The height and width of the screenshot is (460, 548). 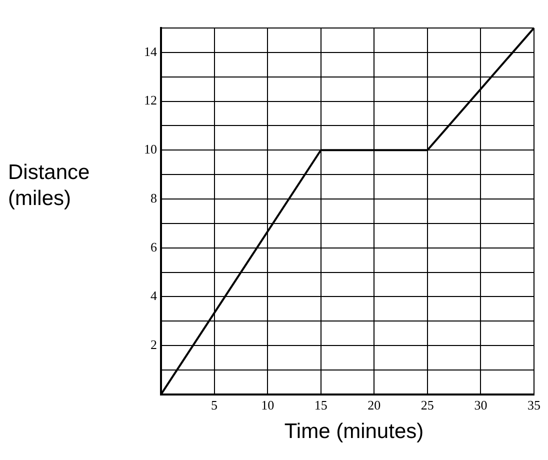 I want to click on x-tick-label: 25, so click(x=427, y=405).